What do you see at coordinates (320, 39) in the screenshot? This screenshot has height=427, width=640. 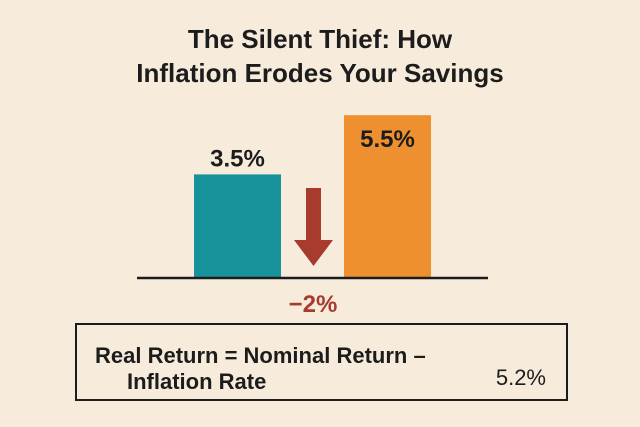 I see `chart-title-line-1: The Silent Thief: How` at bounding box center [320, 39].